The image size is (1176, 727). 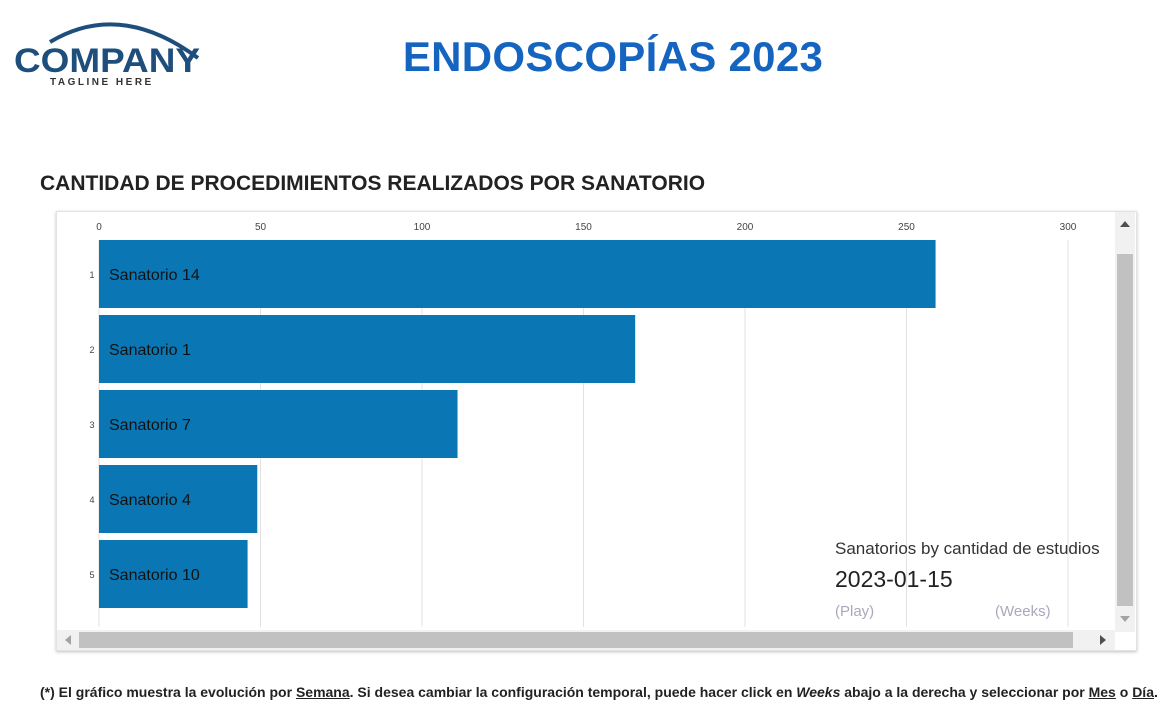 I want to click on company-logo: COMPANY TAGLINE HERE, so click(x=107, y=55).